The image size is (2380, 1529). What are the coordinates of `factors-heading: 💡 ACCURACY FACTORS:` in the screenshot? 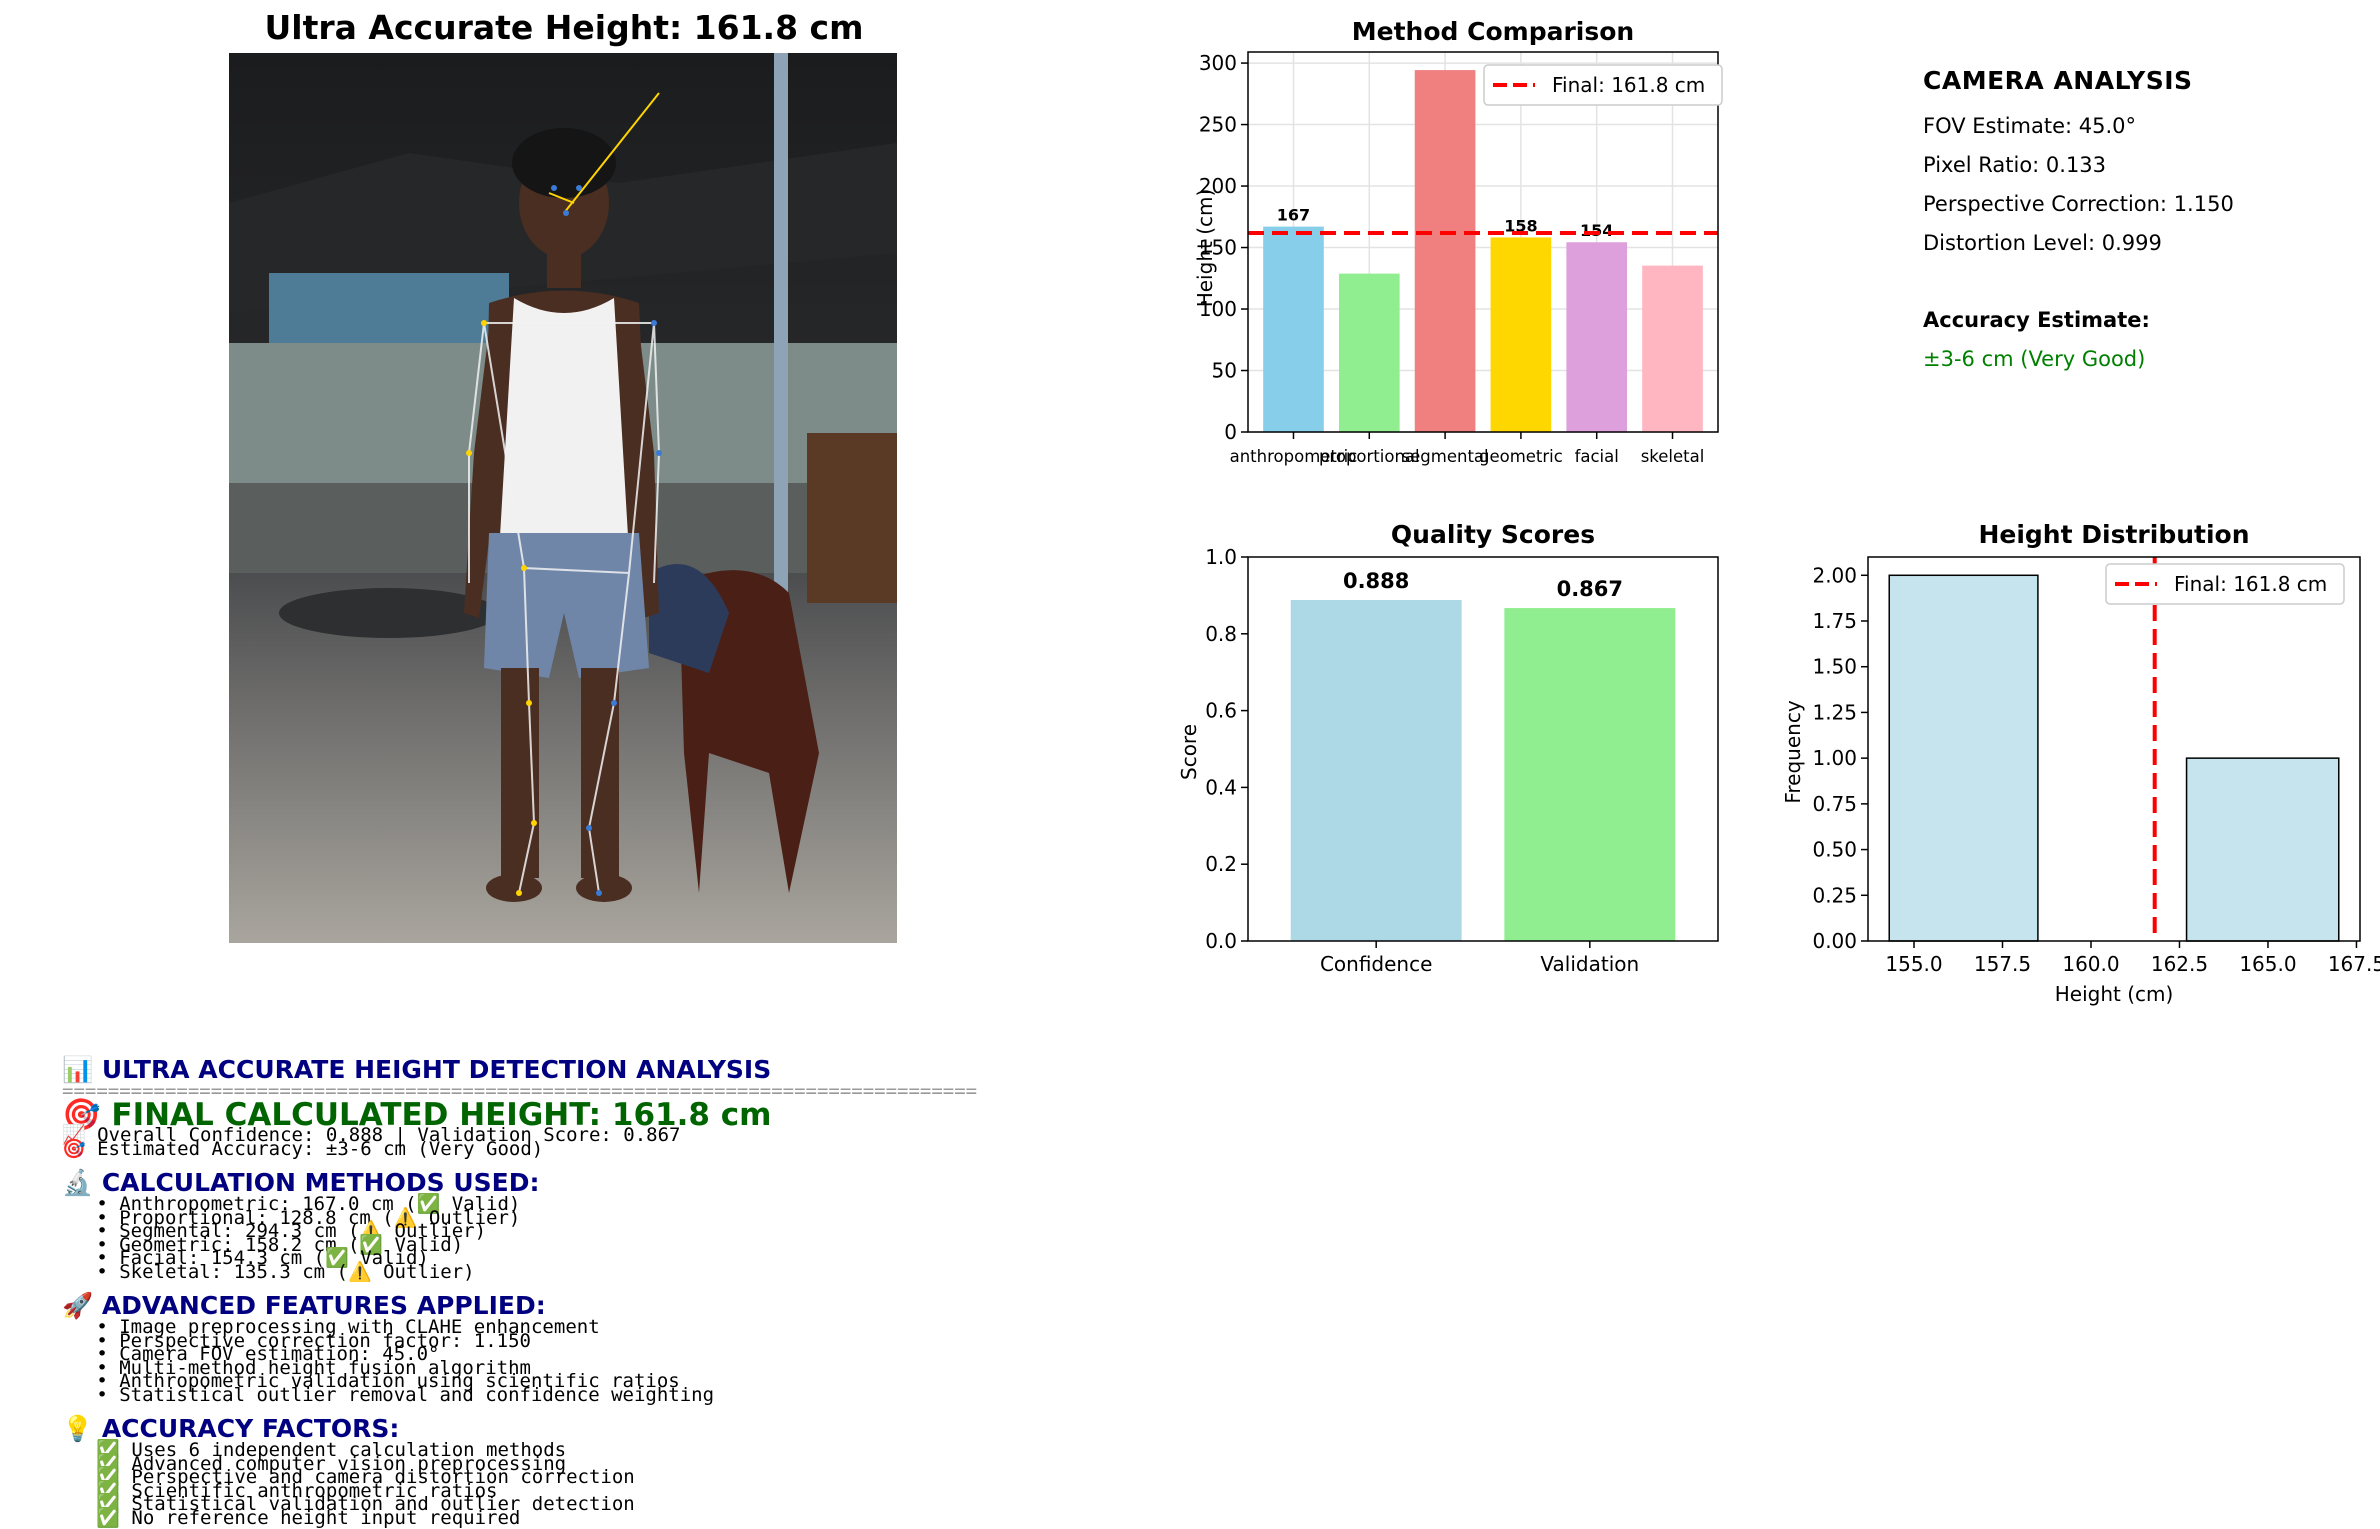 It's located at (231, 1428).